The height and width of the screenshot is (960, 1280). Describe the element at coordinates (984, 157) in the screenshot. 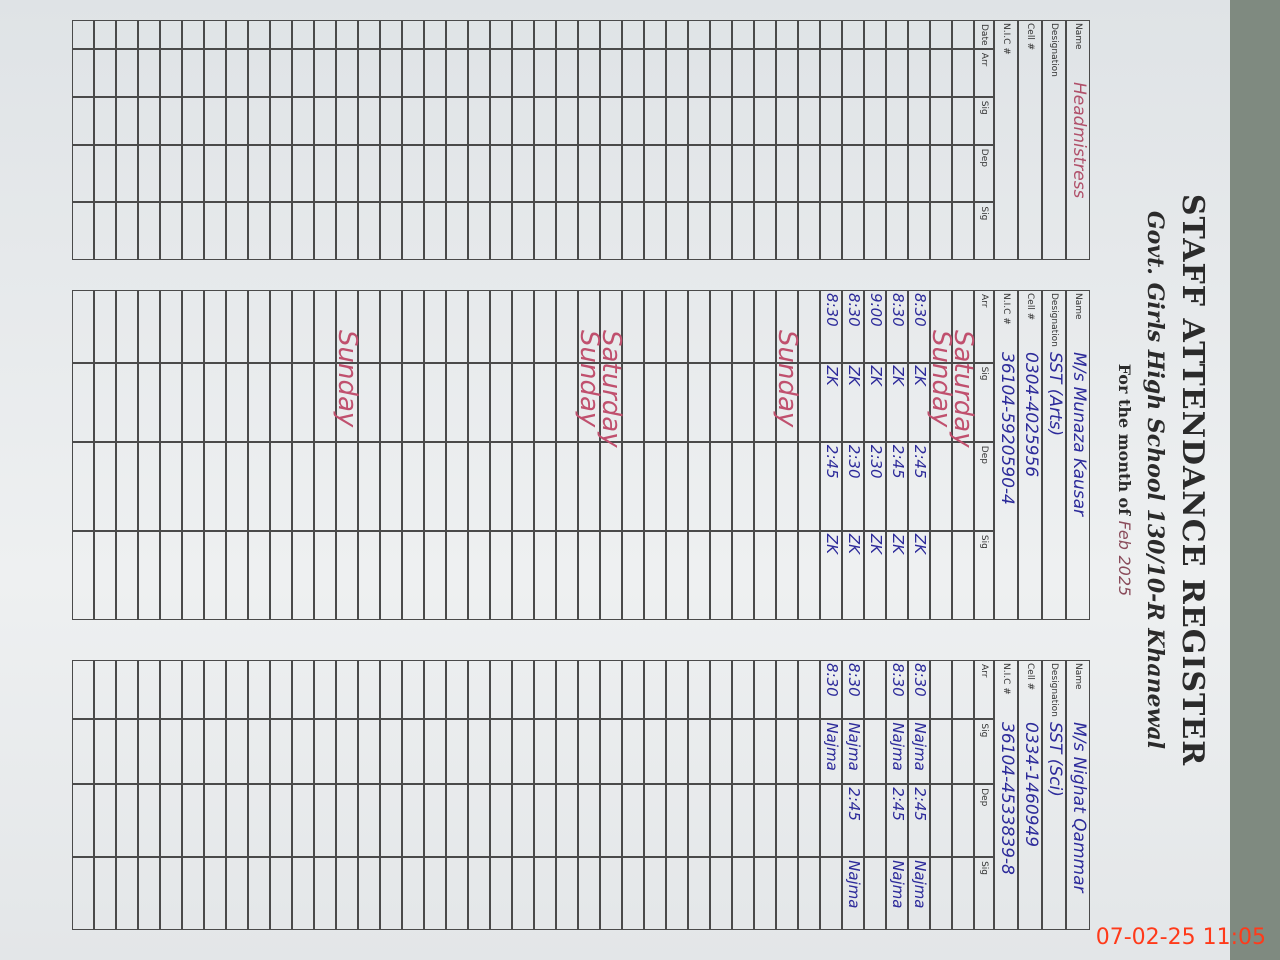

I see `column-label: Dep` at that location.